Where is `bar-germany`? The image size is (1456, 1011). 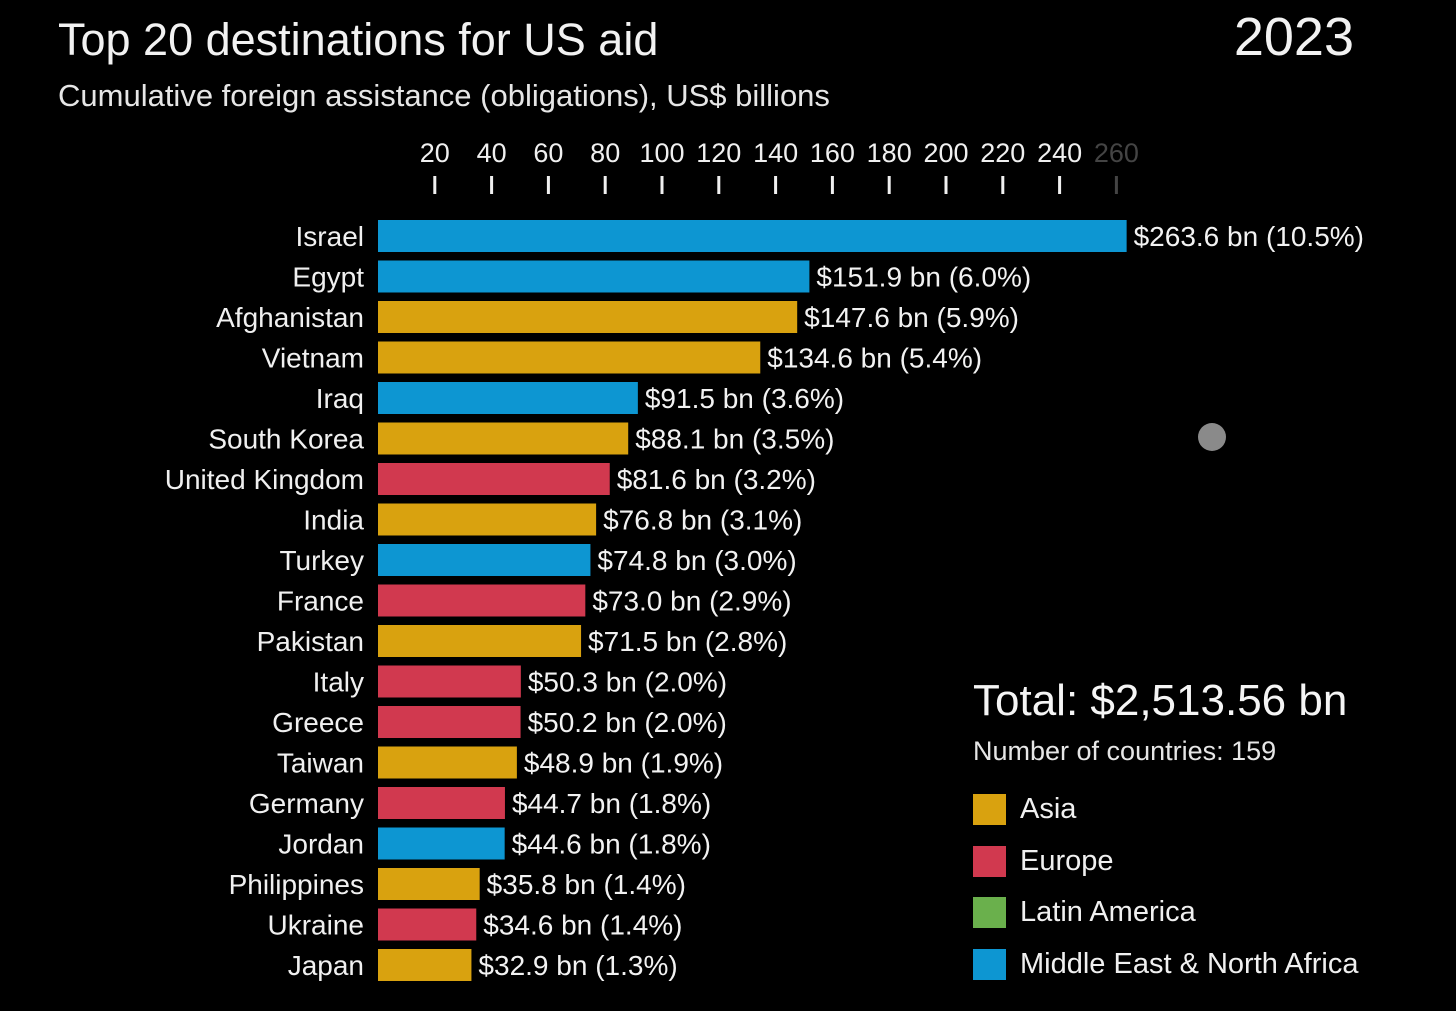
bar-germany is located at coordinates (441, 803).